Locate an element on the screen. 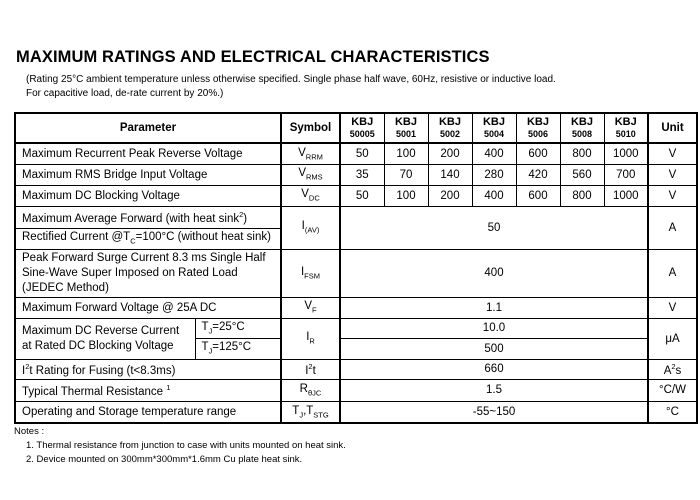 This screenshot has height=500, width=700. parameter-cell: Maximum Forward Voltage @ 25A DC is located at coordinates (148, 307).